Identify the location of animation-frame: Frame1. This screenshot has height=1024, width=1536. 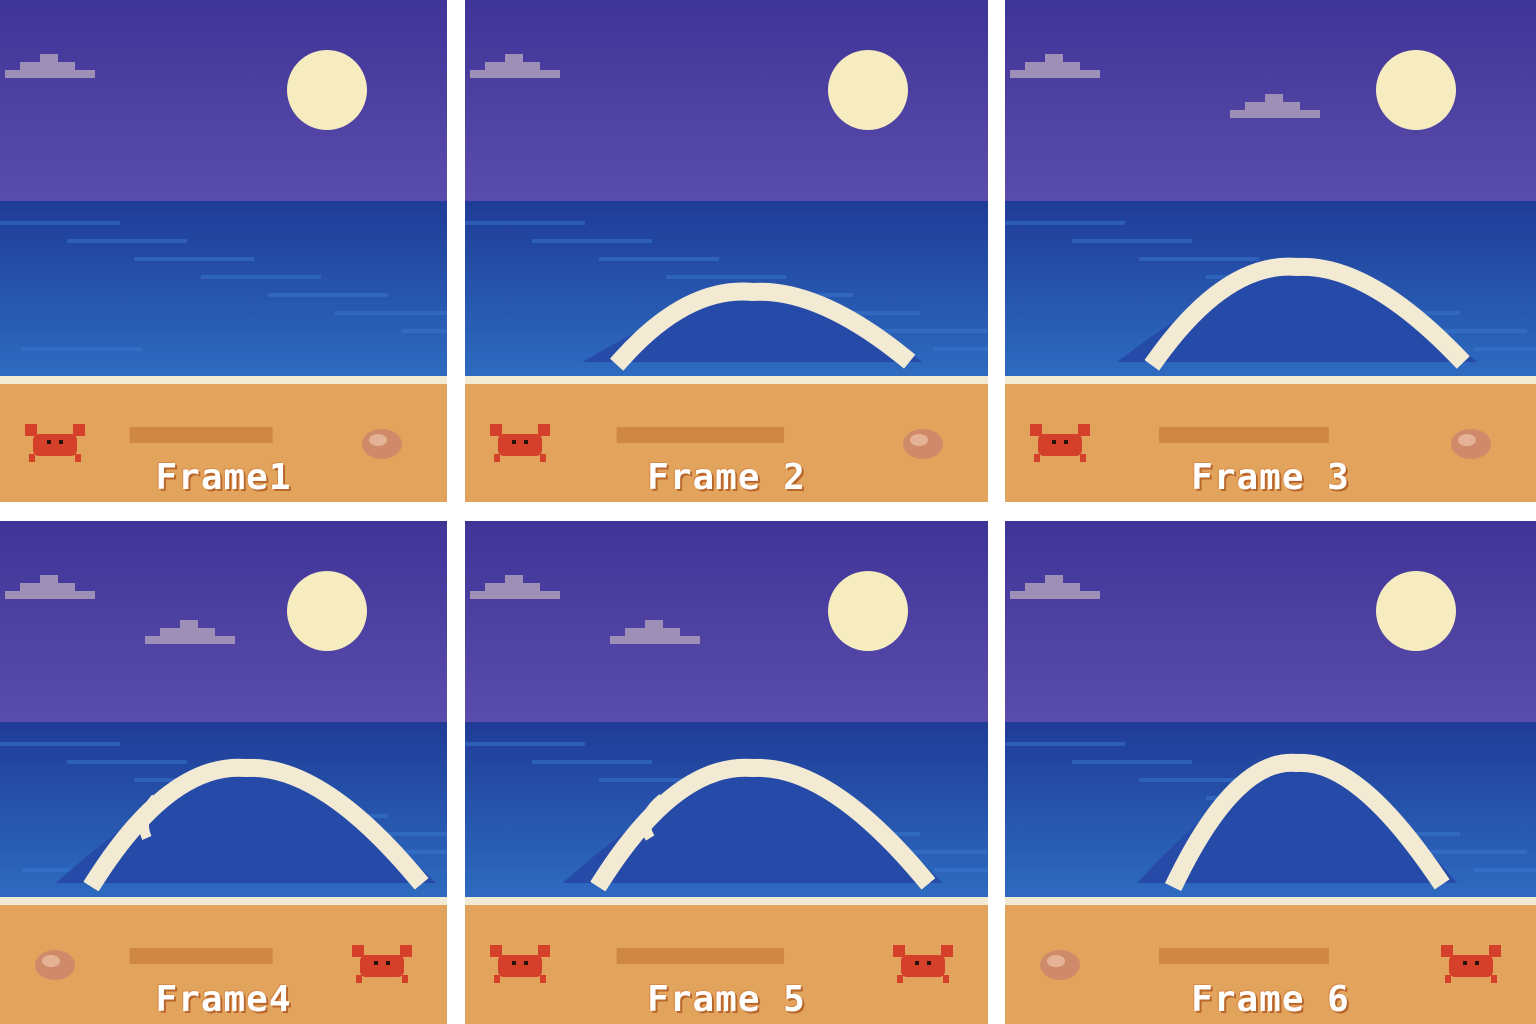
(223, 251).